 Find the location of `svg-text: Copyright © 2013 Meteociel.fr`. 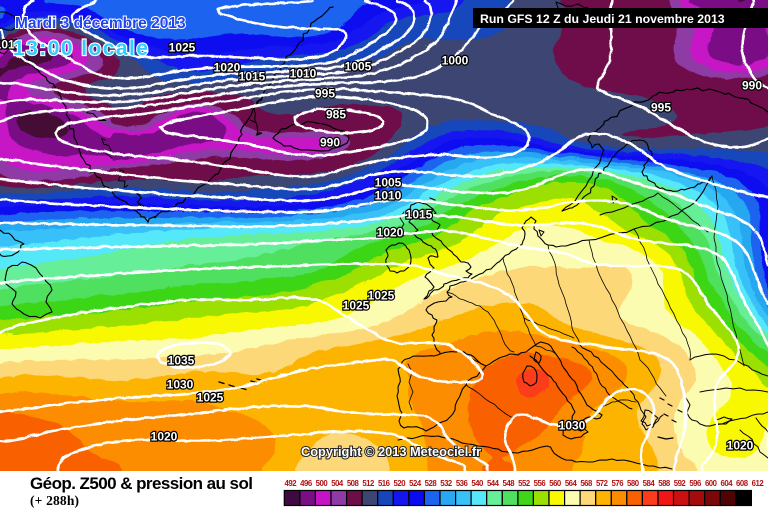

svg-text: Copyright © 2013 Meteociel.fr is located at coordinates (391, 451).